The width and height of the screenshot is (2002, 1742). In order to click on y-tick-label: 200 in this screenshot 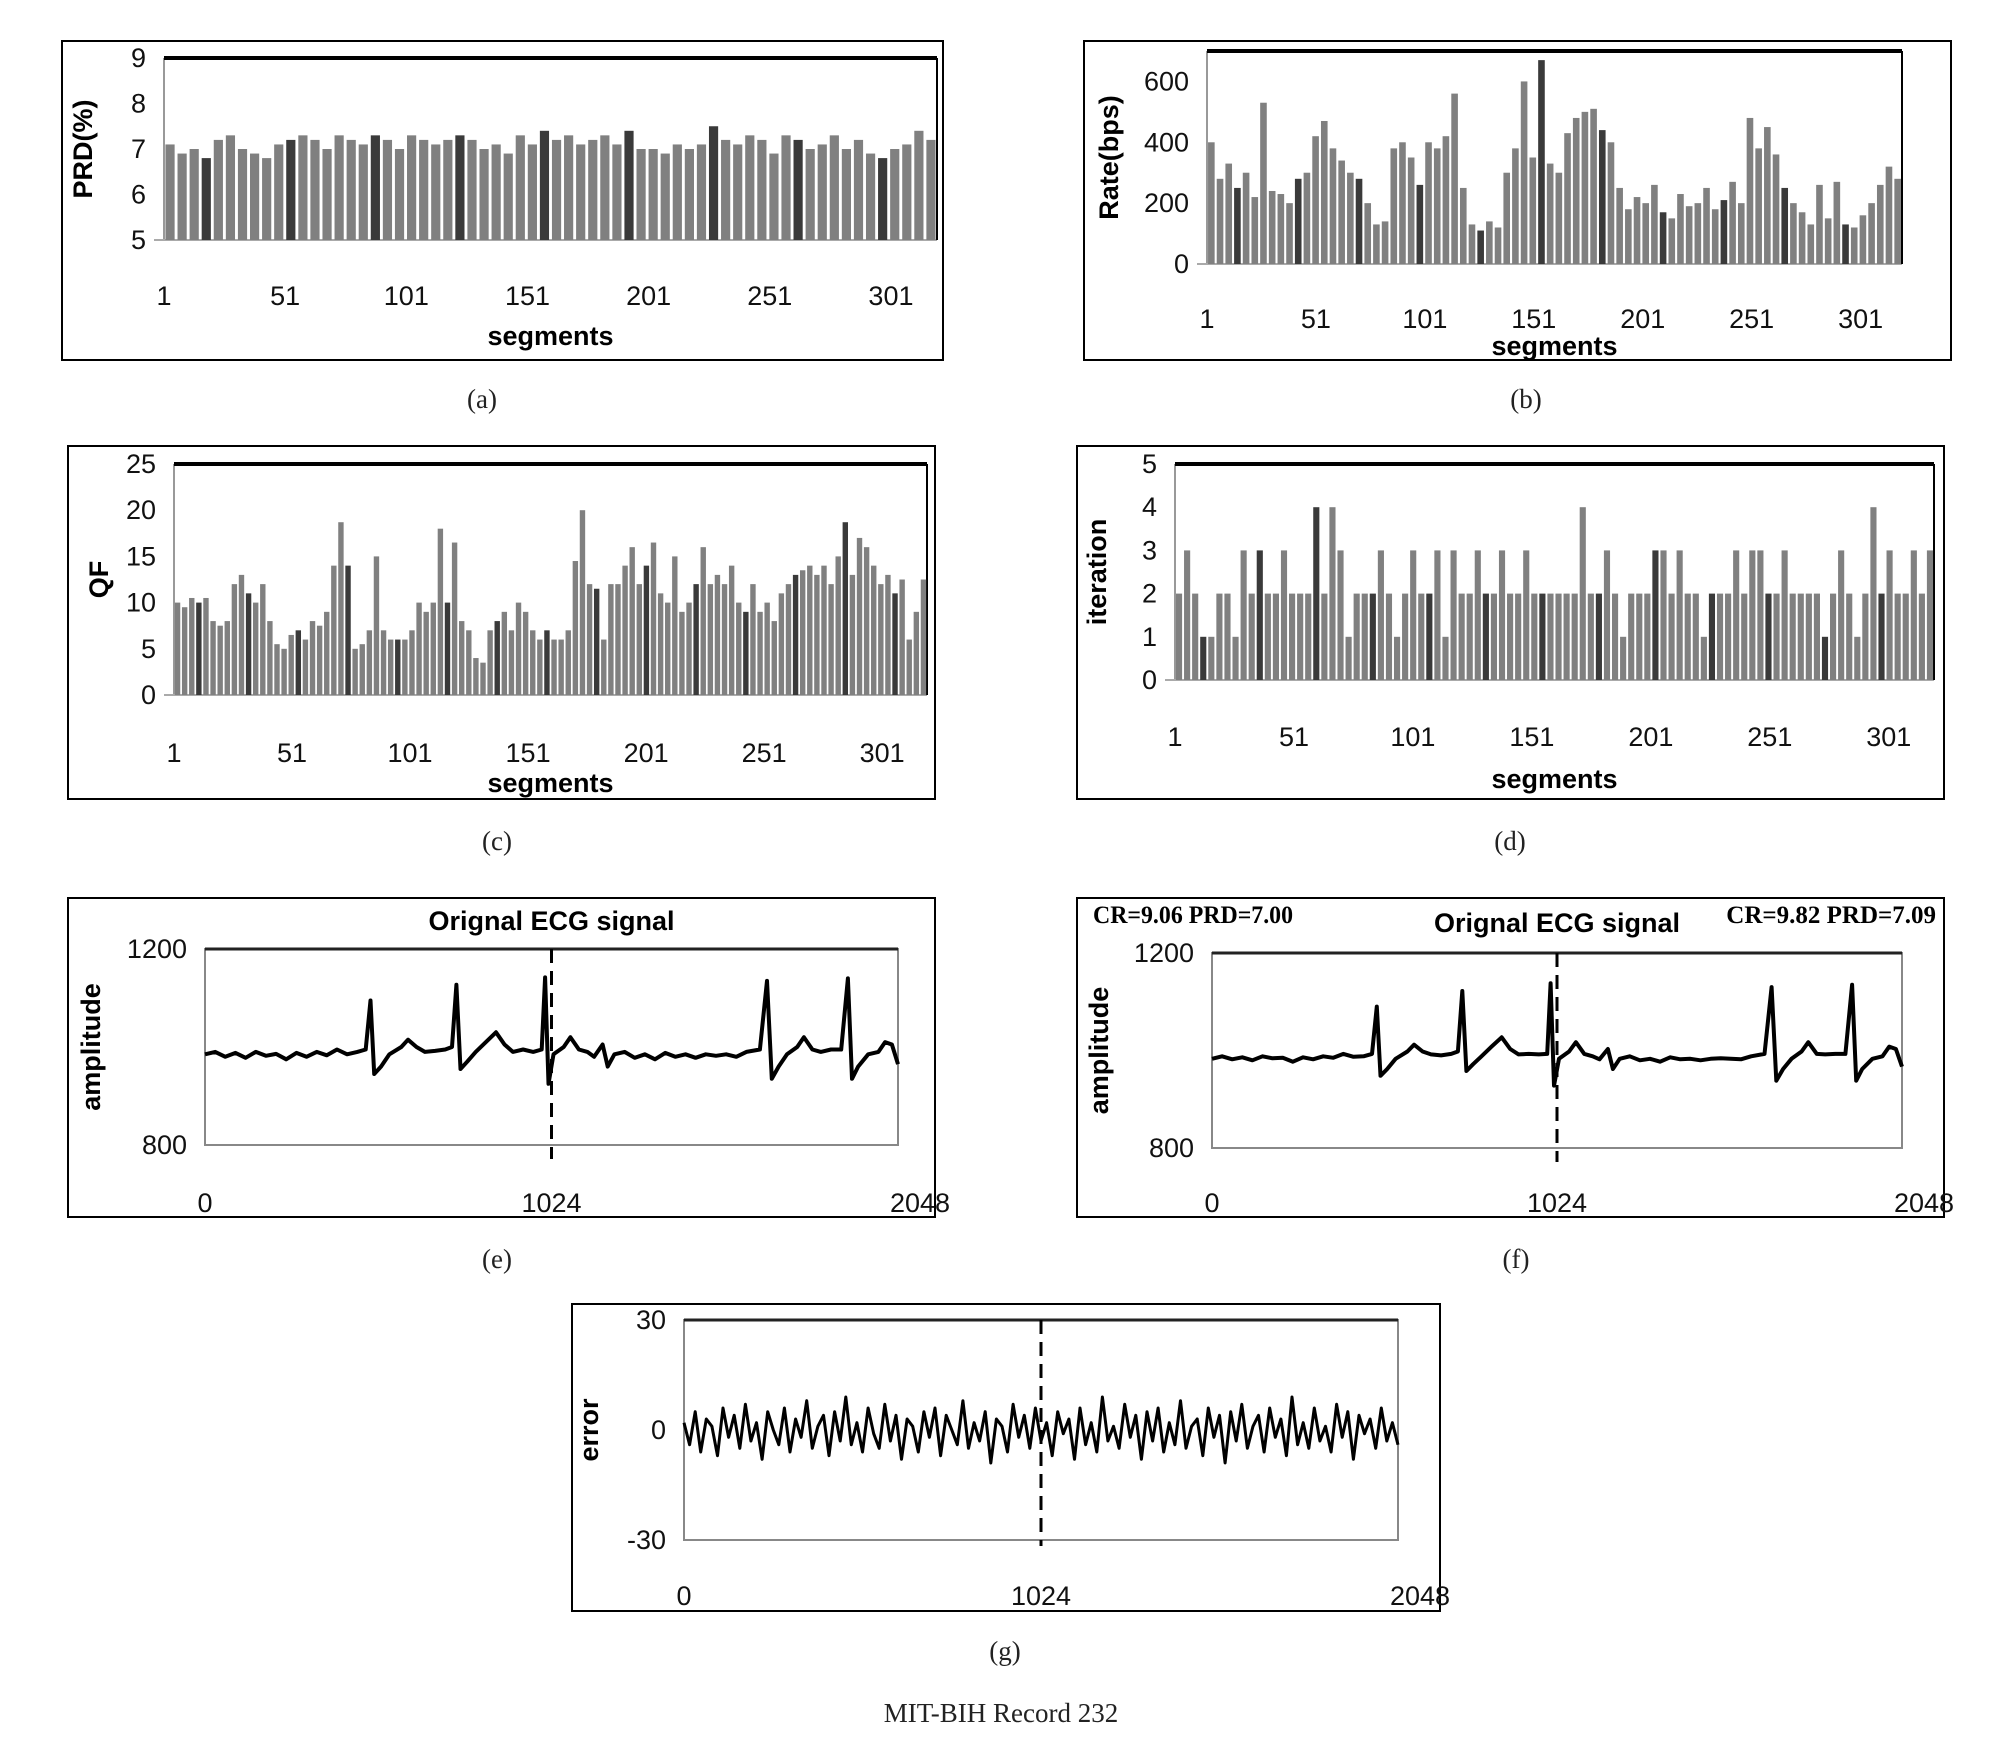, I will do `click(1166, 203)`.